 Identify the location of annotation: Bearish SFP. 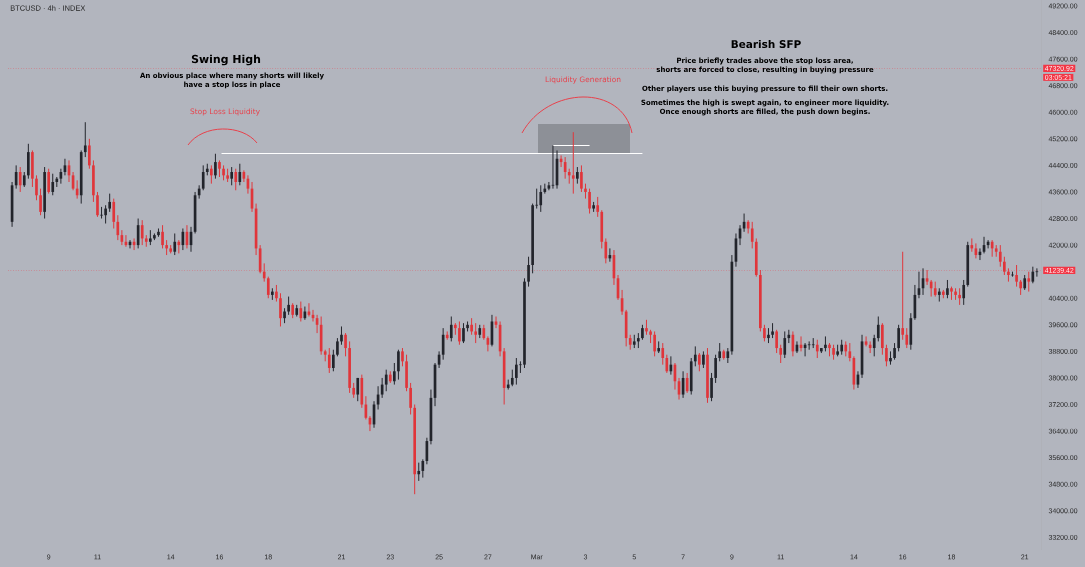
(766, 44).